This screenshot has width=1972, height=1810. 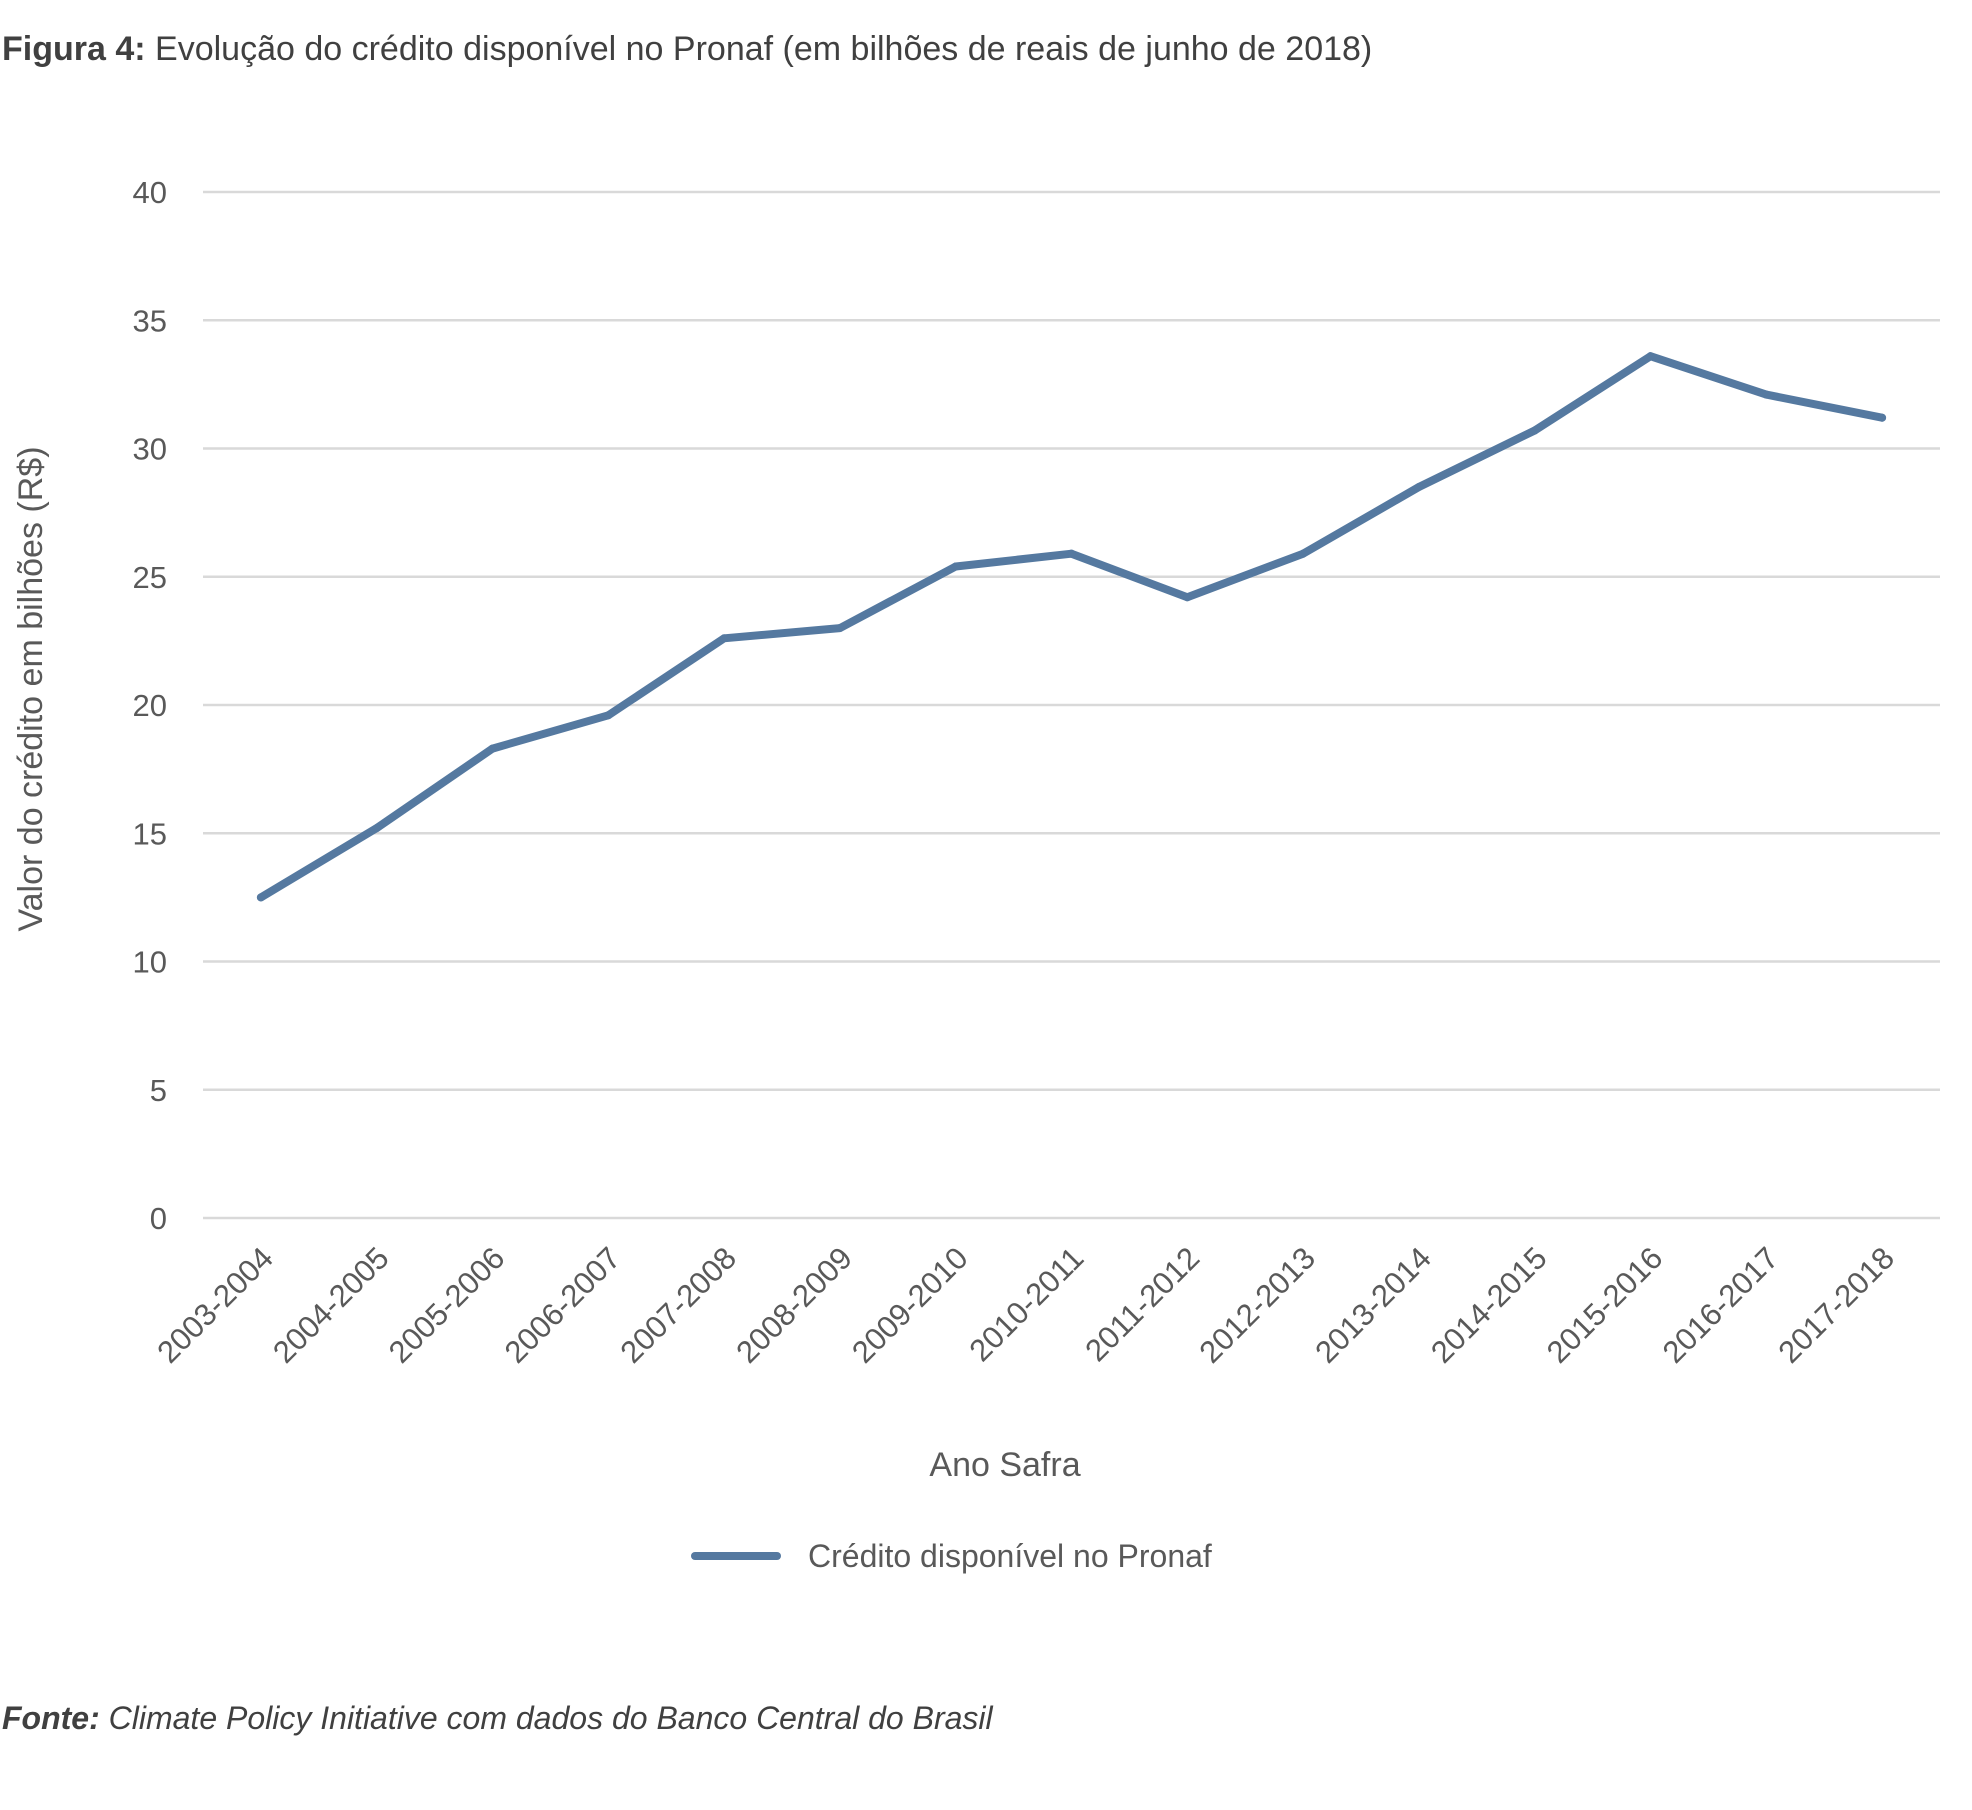 What do you see at coordinates (150, 320) in the screenshot?
I see `y-tick-label: 35` at bounding box center [150, 320].